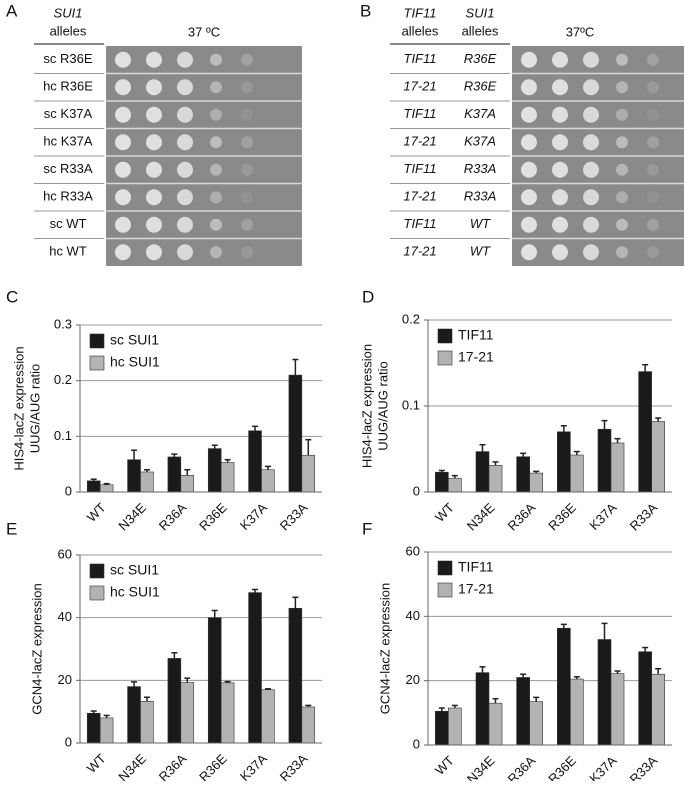  Describe the element at coordinates (68, 223) in the screenshot. I see `allele: sc WT` at that location.